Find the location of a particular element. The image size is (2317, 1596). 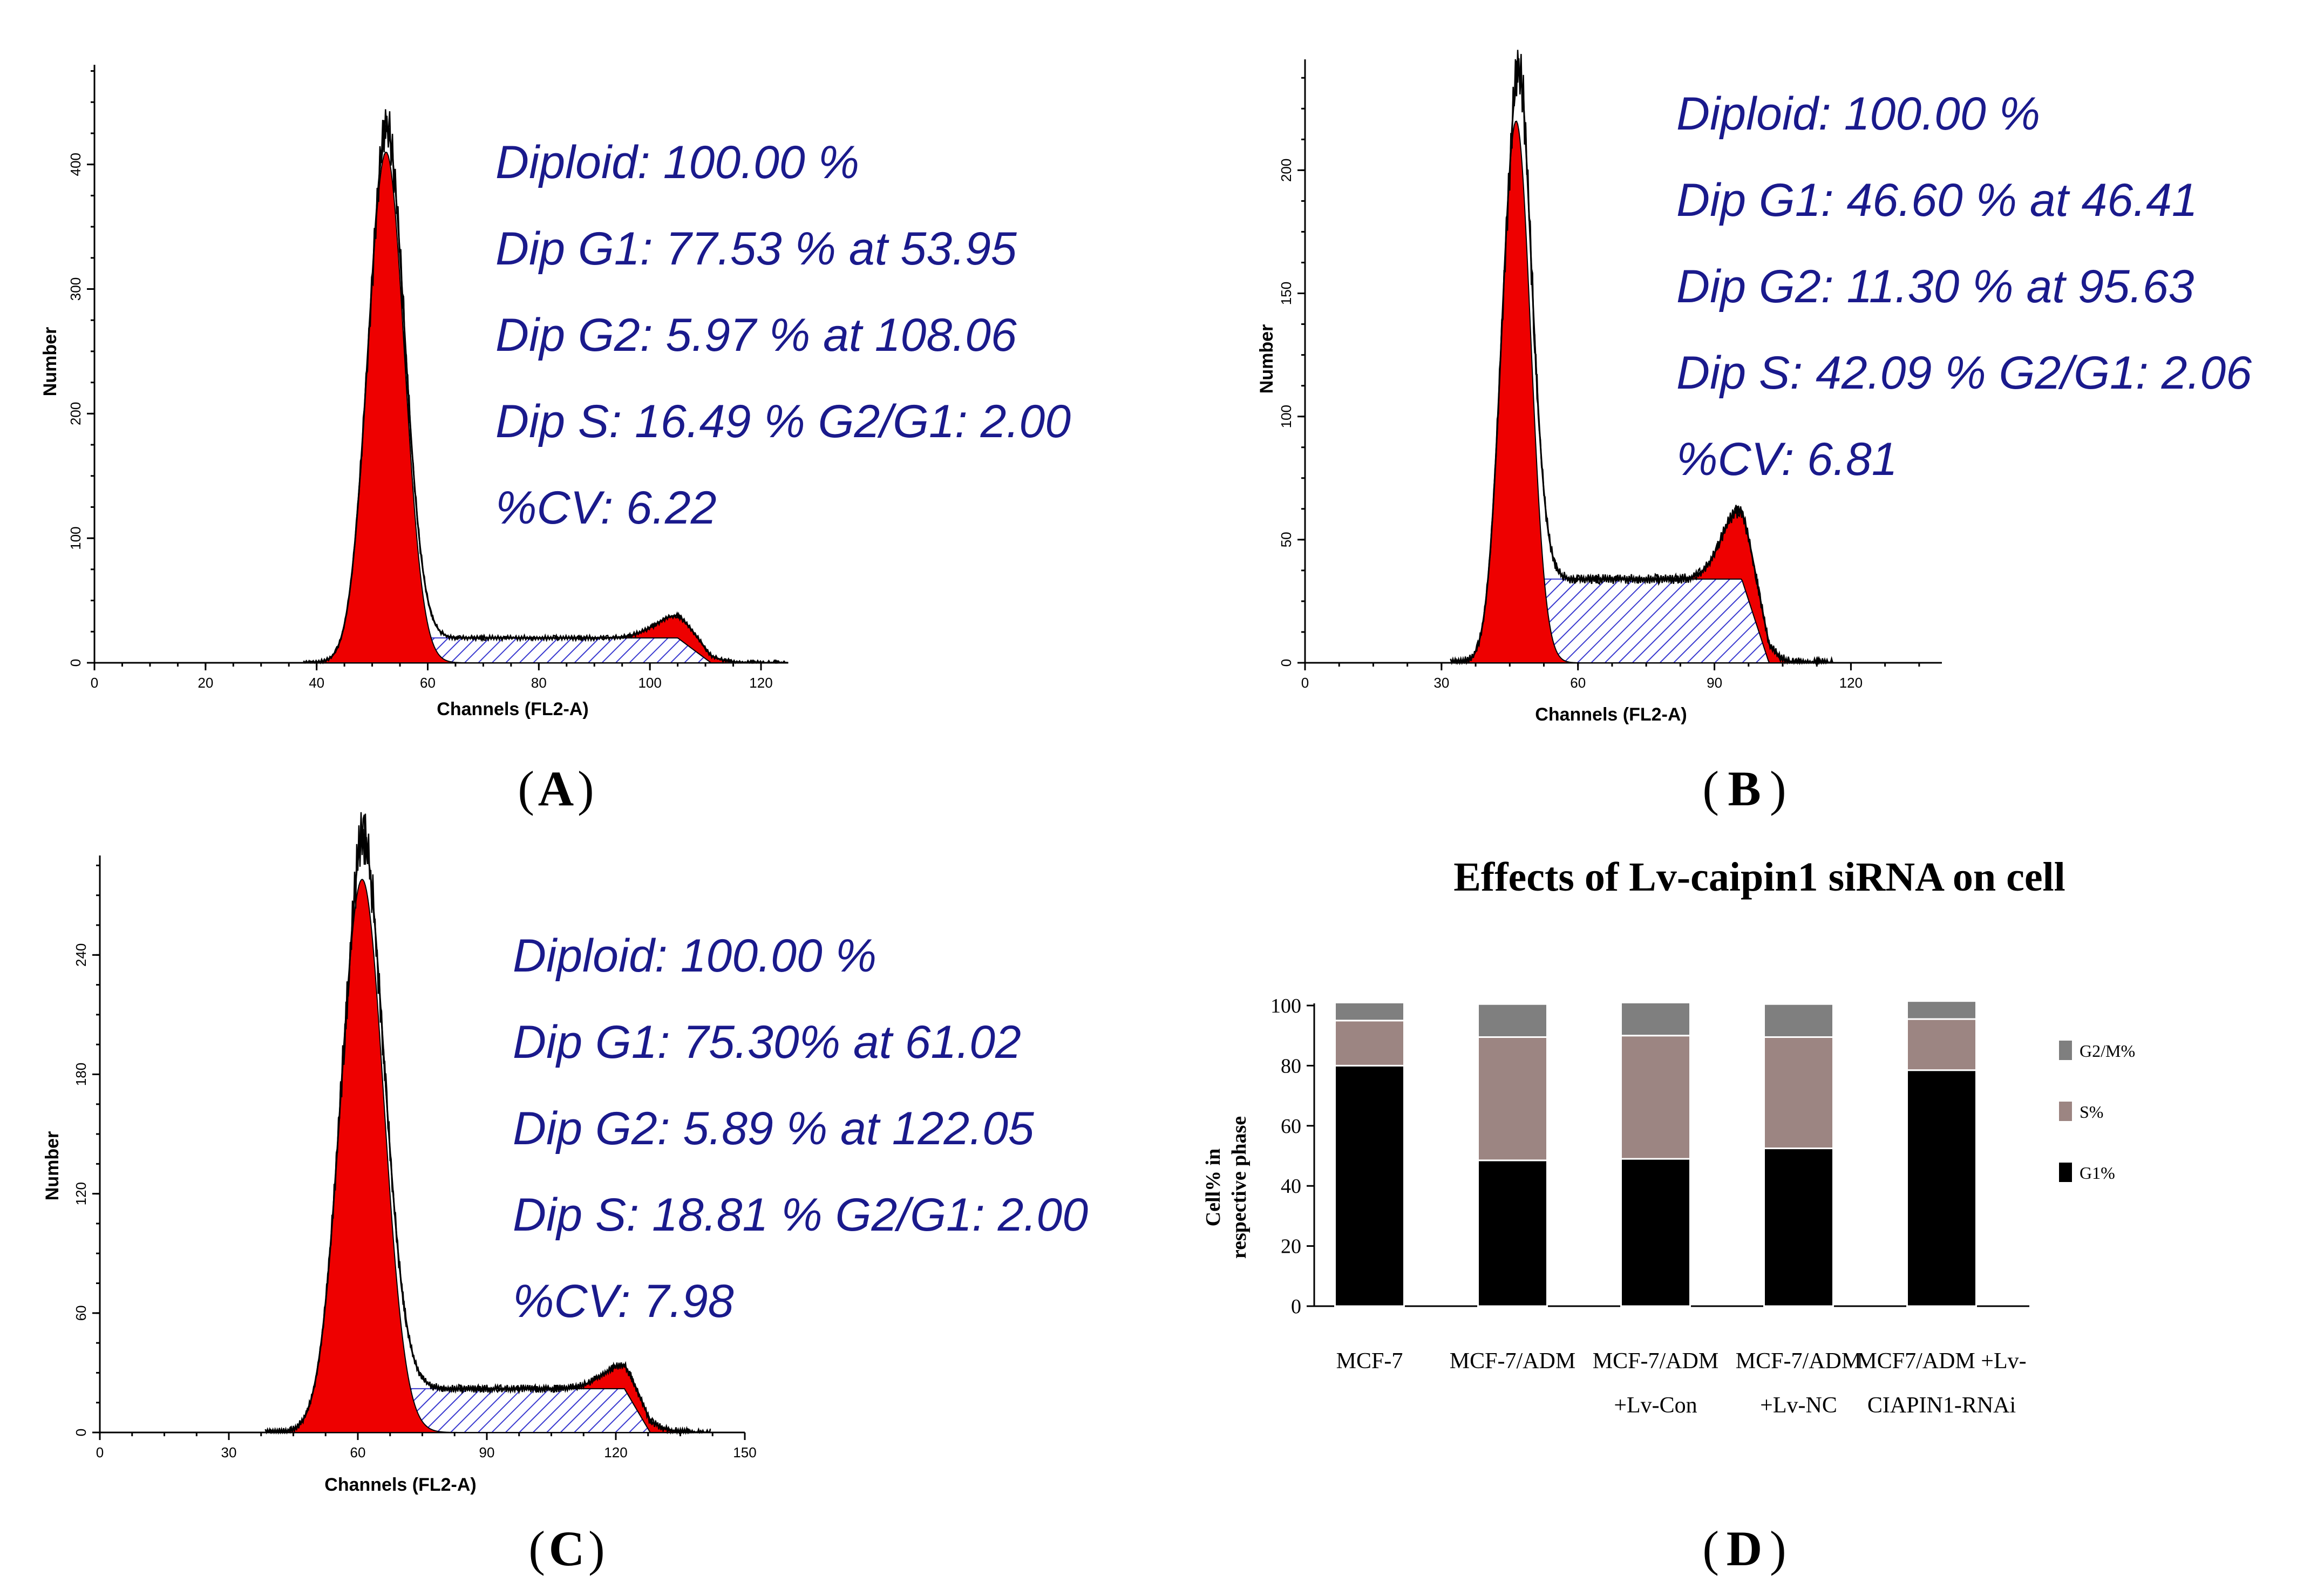

panel-letter-b: B is located at coordinates (1744, 788).